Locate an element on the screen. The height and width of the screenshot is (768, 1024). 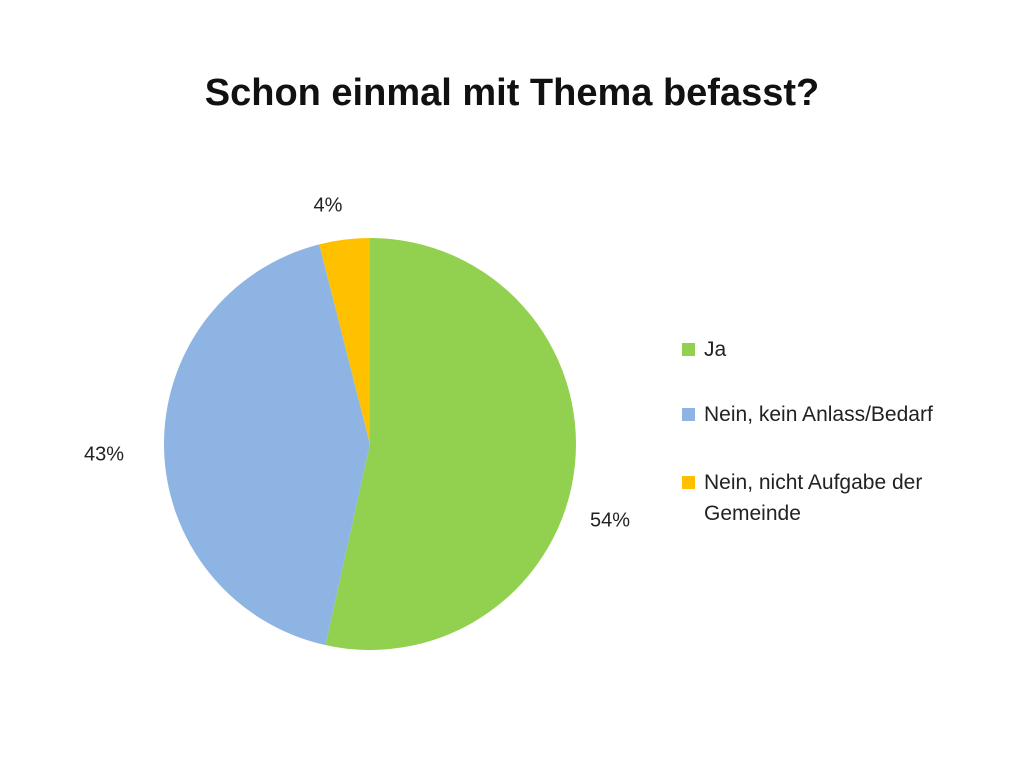
legend-item-ja: Ja is located at coordinates (842, 349).